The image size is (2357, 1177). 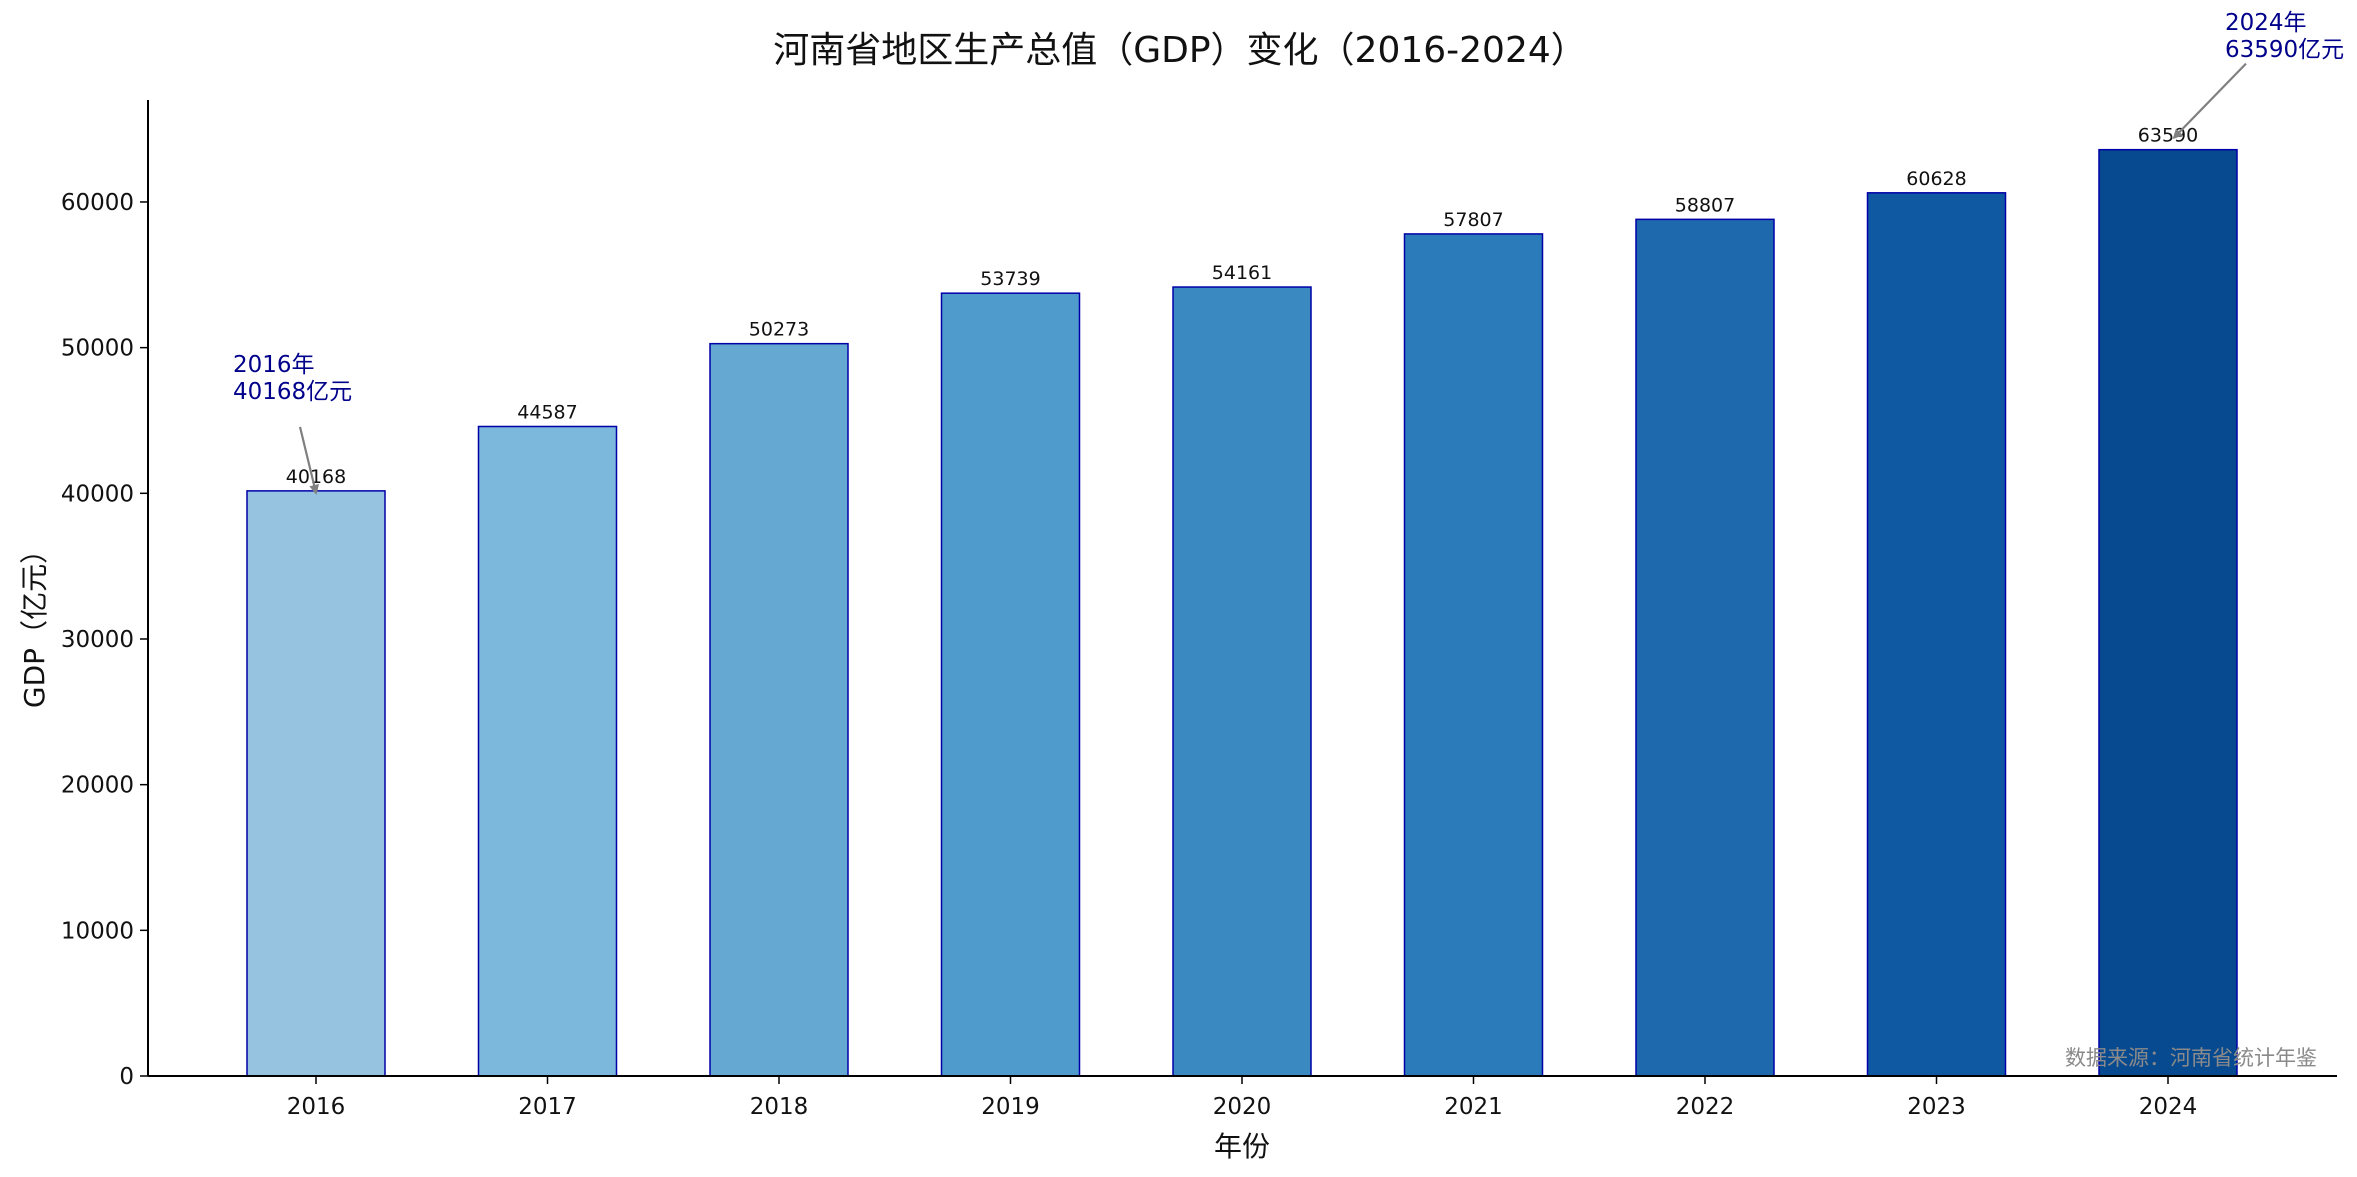 What do you see at coordinates (97, 931) in the screenshot?
I see `y-tick-label-10000: 10000` at bounding box center [97, 931].